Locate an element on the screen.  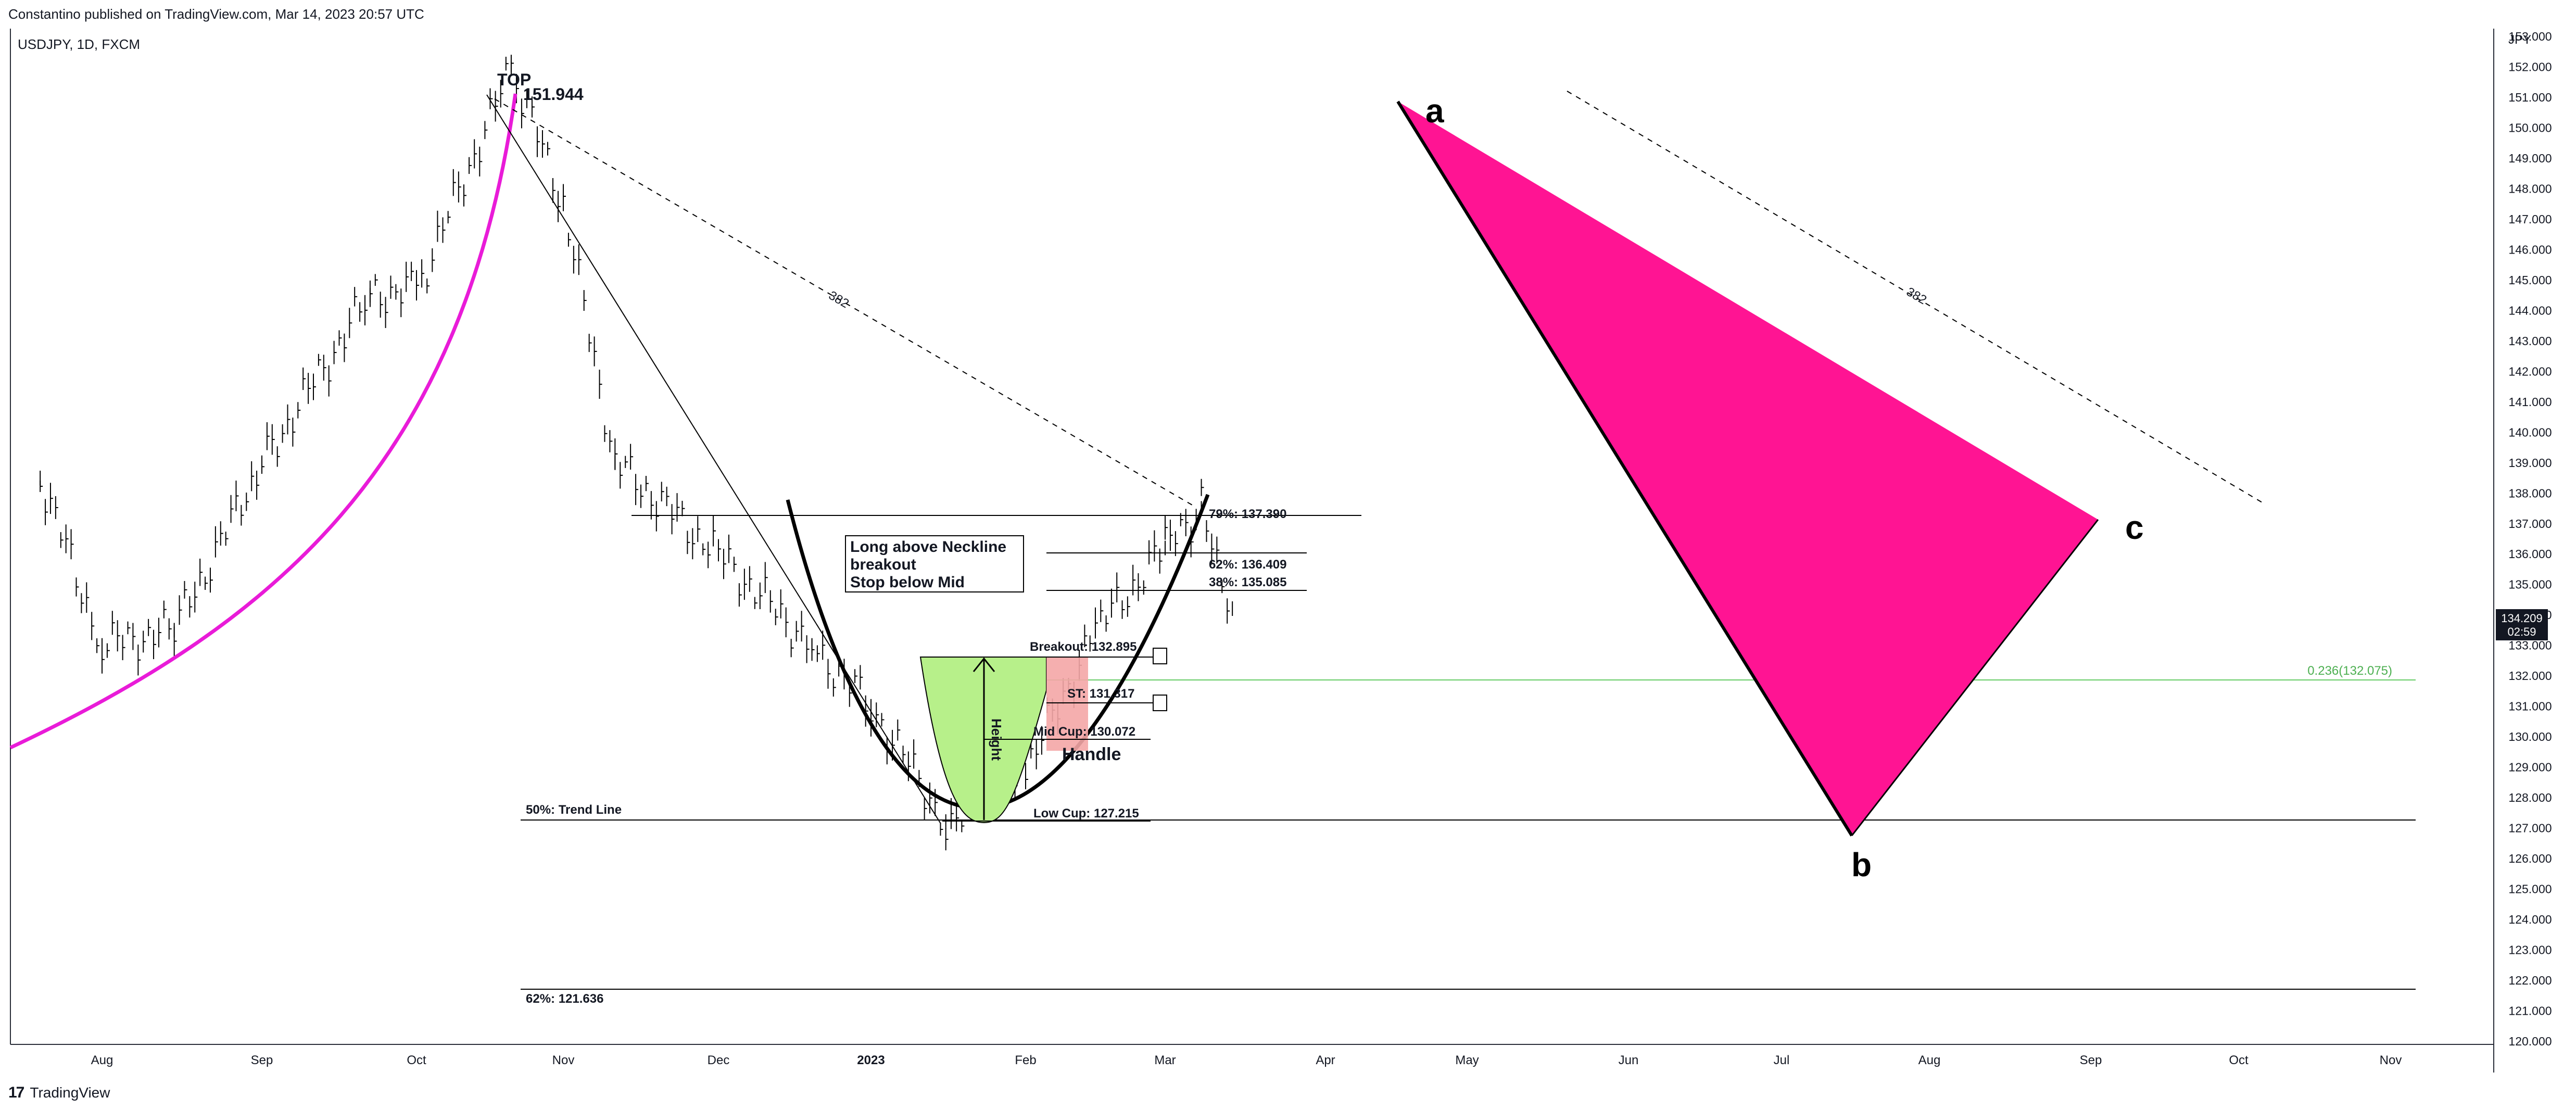
top-value: 151.944 is located at coordinates (553, 94).